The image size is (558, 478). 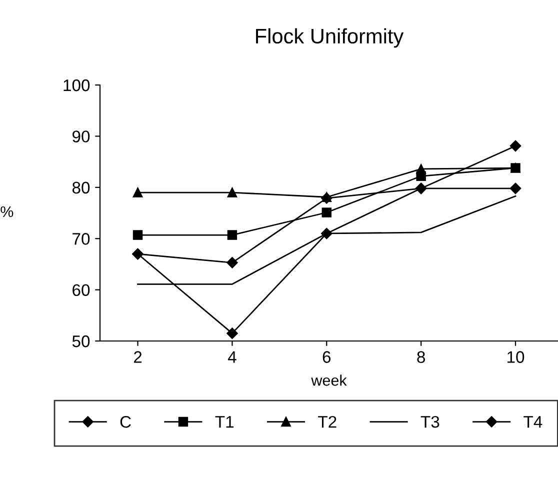 I want to click on x-tick-label: 10, so click(x=516, y=357).